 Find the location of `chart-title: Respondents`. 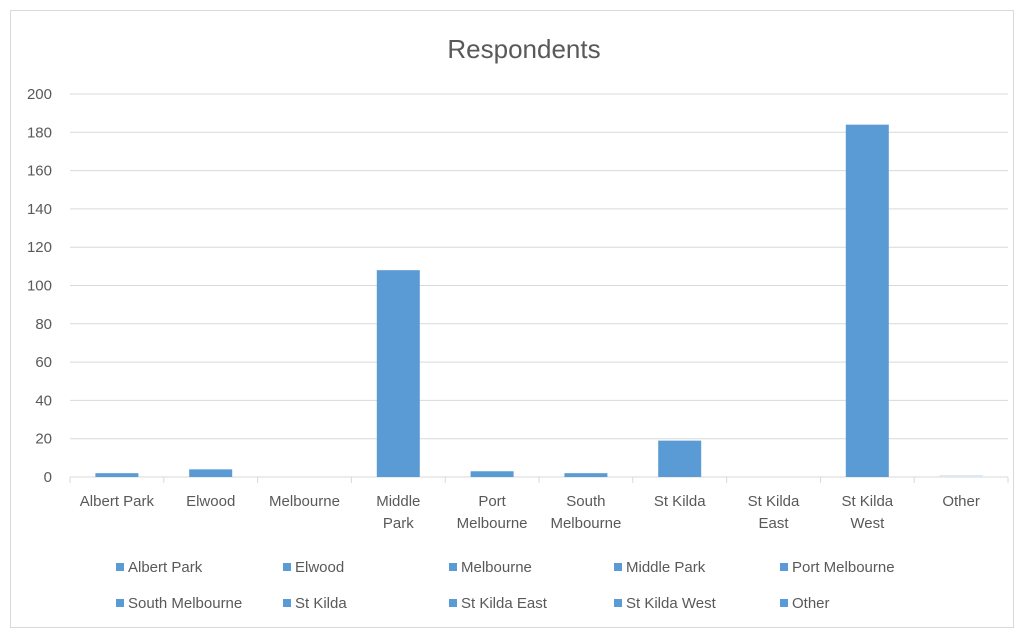

chart-title: Respondents is located at coordinates (523, 49).